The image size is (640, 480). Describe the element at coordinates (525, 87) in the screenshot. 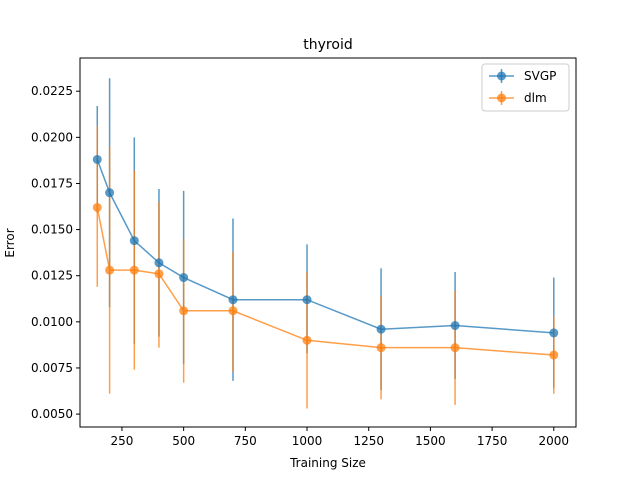

I see `legend: SVGP dlm` at that location.